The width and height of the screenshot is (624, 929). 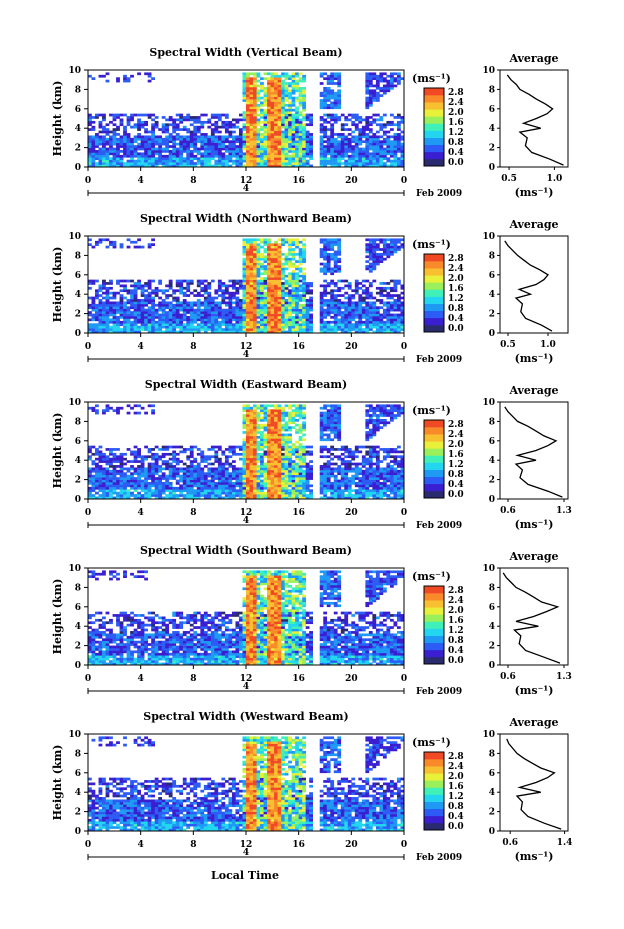 What do you see at coordinates (246, 845) in the screenshot?
I see `x-tick-label: 12` at bounding box center [246, 845].